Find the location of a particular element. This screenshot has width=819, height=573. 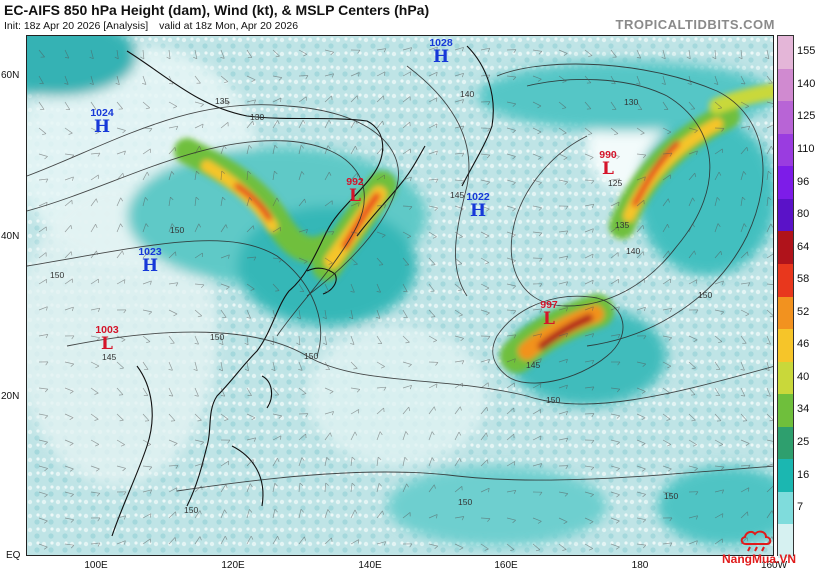

lon-label-160w: 160W is located at coordinates (774, 565).